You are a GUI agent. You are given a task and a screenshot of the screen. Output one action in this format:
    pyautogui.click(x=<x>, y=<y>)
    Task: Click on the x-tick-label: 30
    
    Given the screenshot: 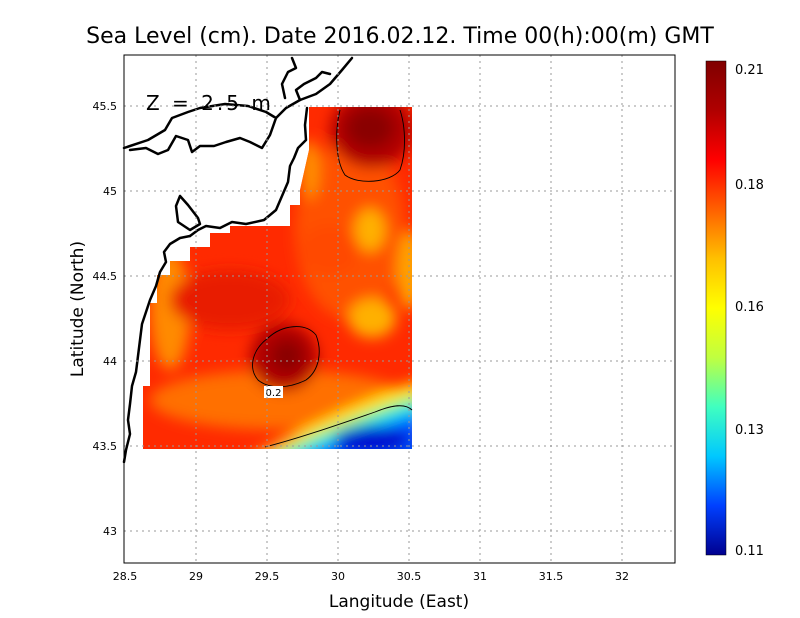 What is the action you would take?
    pyautogui.click(x=338, y=576)
    